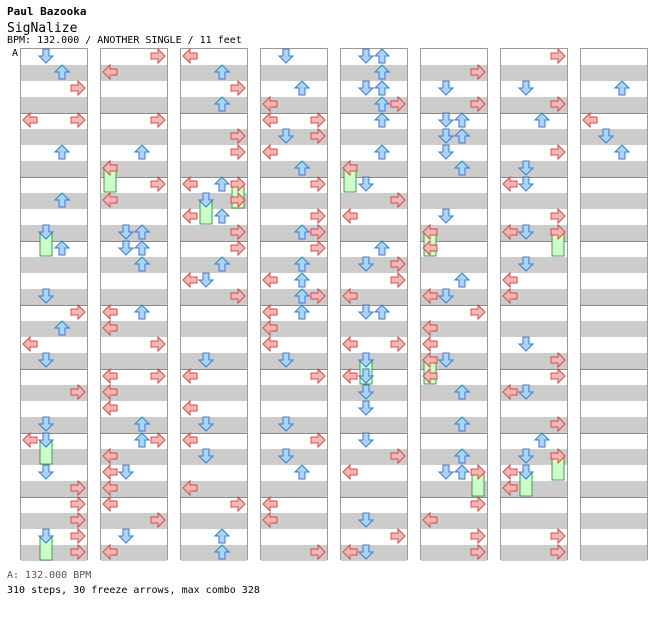 The height and width of the screenshot is (620, 672). I want to click on bpm-marker: A, so click(15, 53).